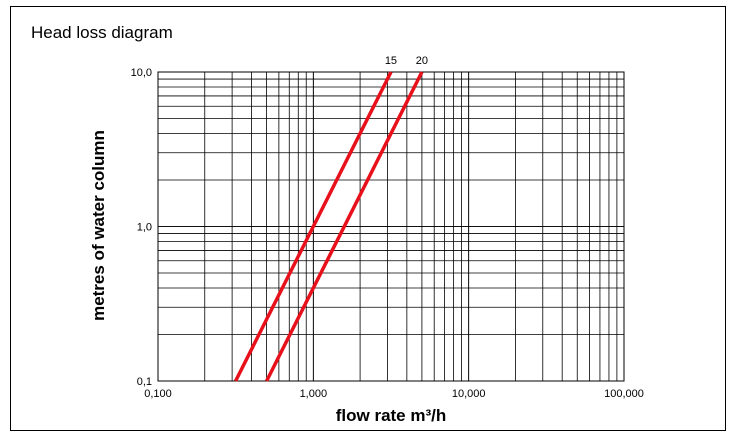 This screenshot has height=437, width=738. I want to click on series-label-15: 15, so click(391, 61).